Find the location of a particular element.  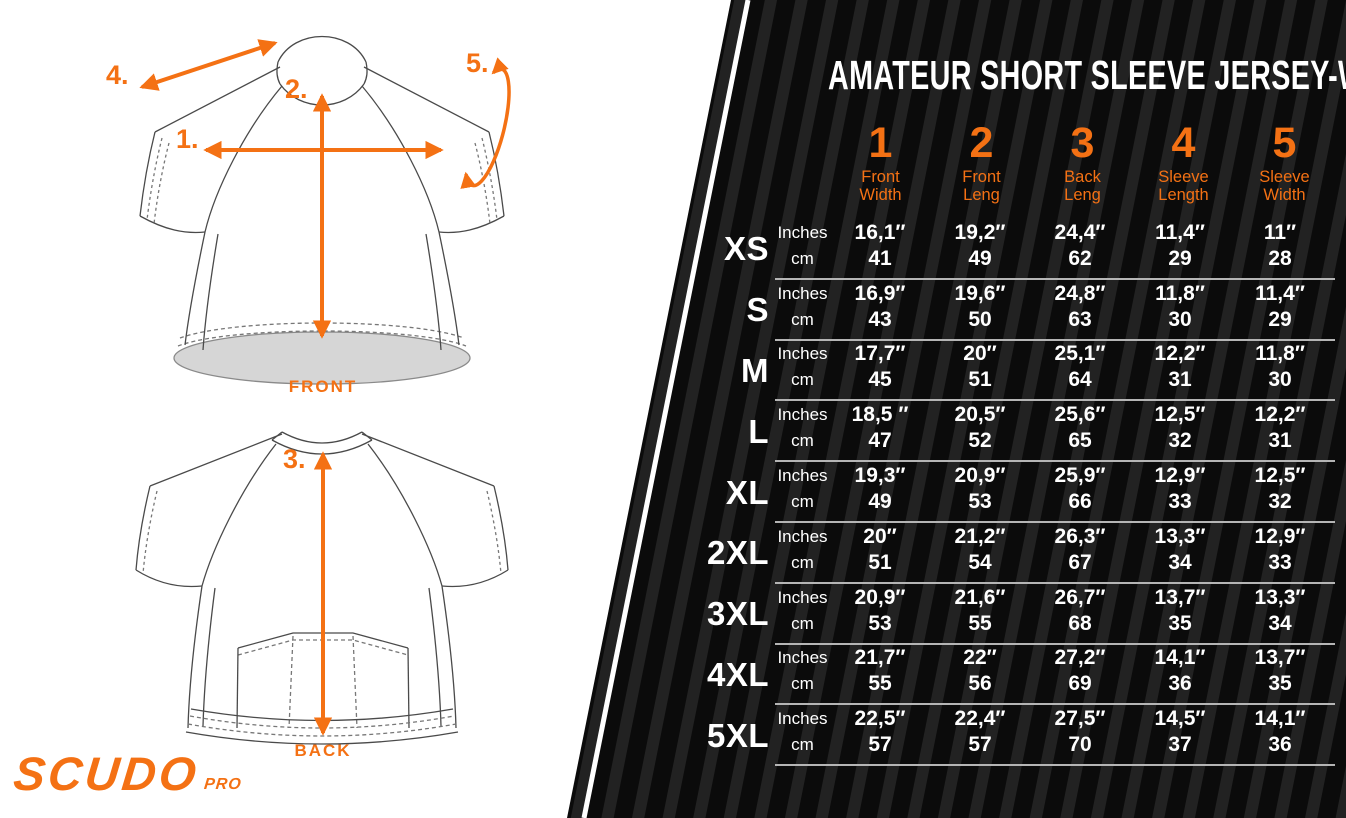

cm-value: 56 is located at coordinates (980, 684).